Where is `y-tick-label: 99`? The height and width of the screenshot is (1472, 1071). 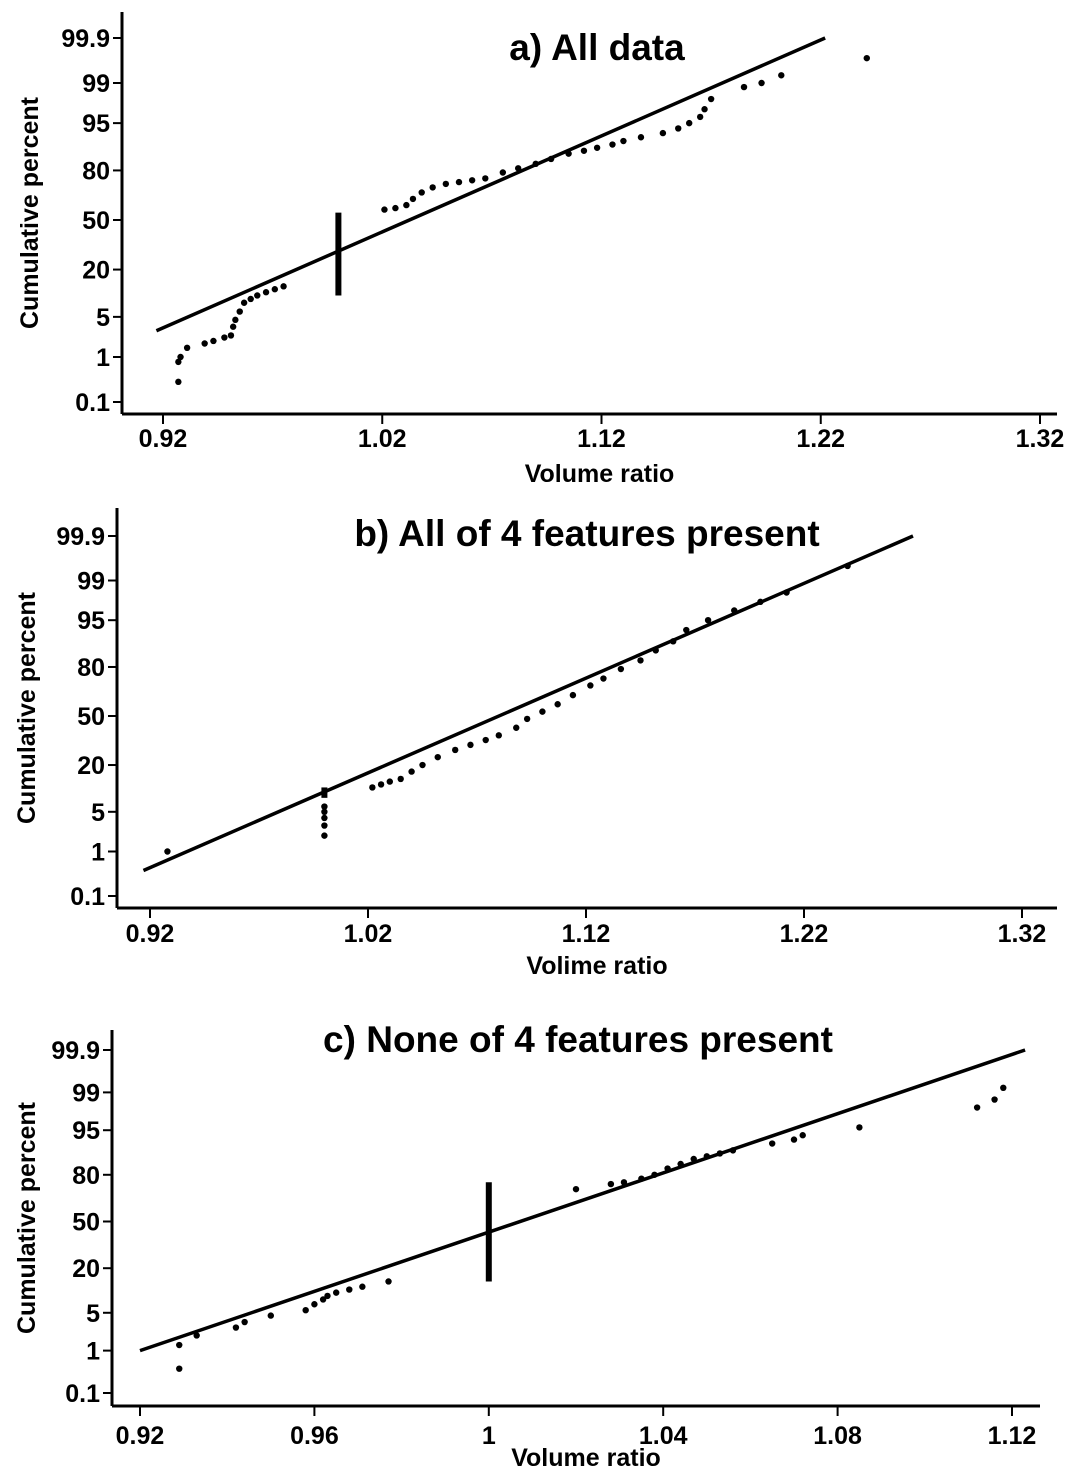
y-tick-label: 99 is located at coordinates (96, 84).